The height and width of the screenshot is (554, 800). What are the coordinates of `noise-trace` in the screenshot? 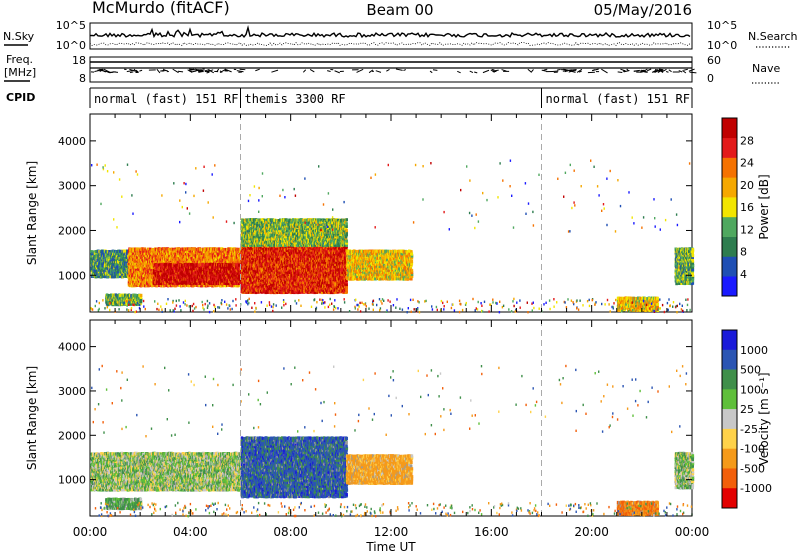 It's located at (390, 35).